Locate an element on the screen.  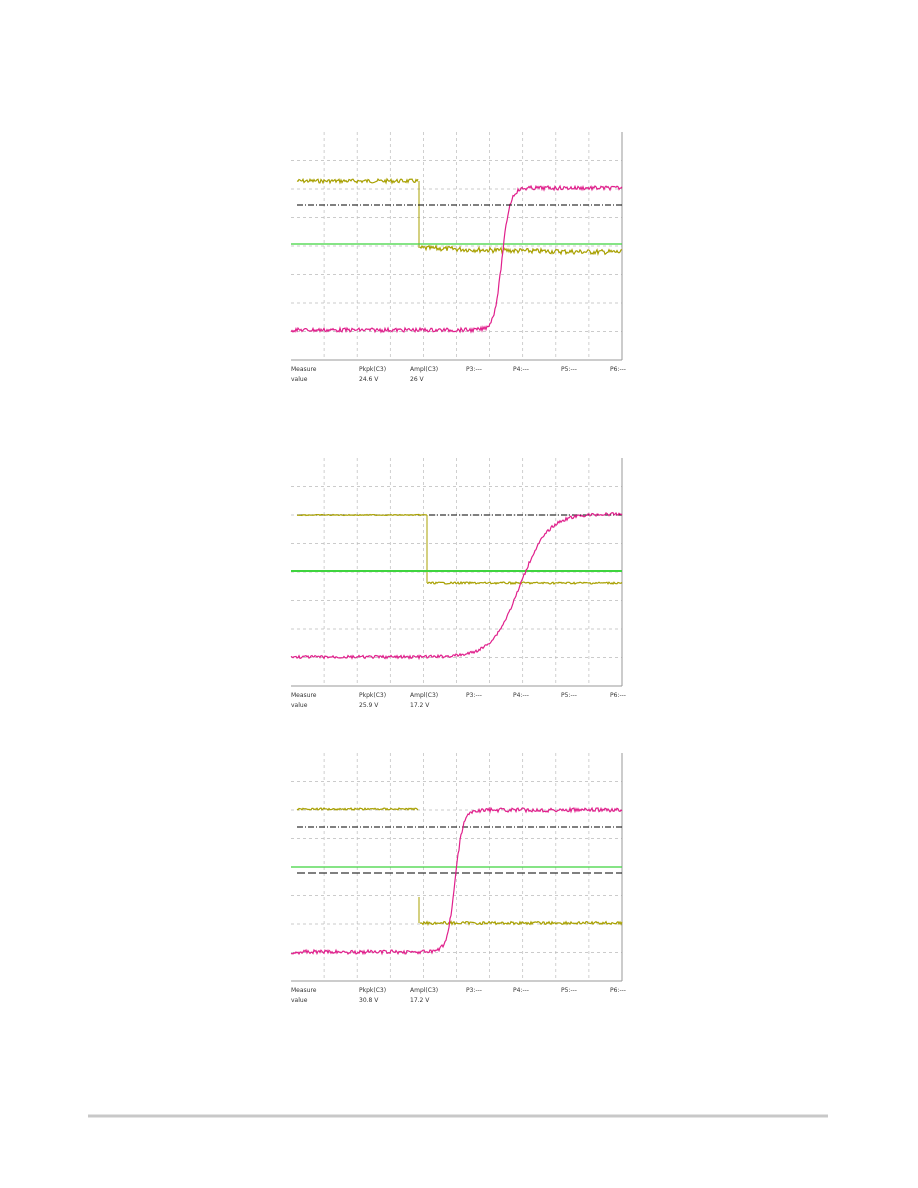
measure-value: 24.6 V is located at coordinates (369, 379).